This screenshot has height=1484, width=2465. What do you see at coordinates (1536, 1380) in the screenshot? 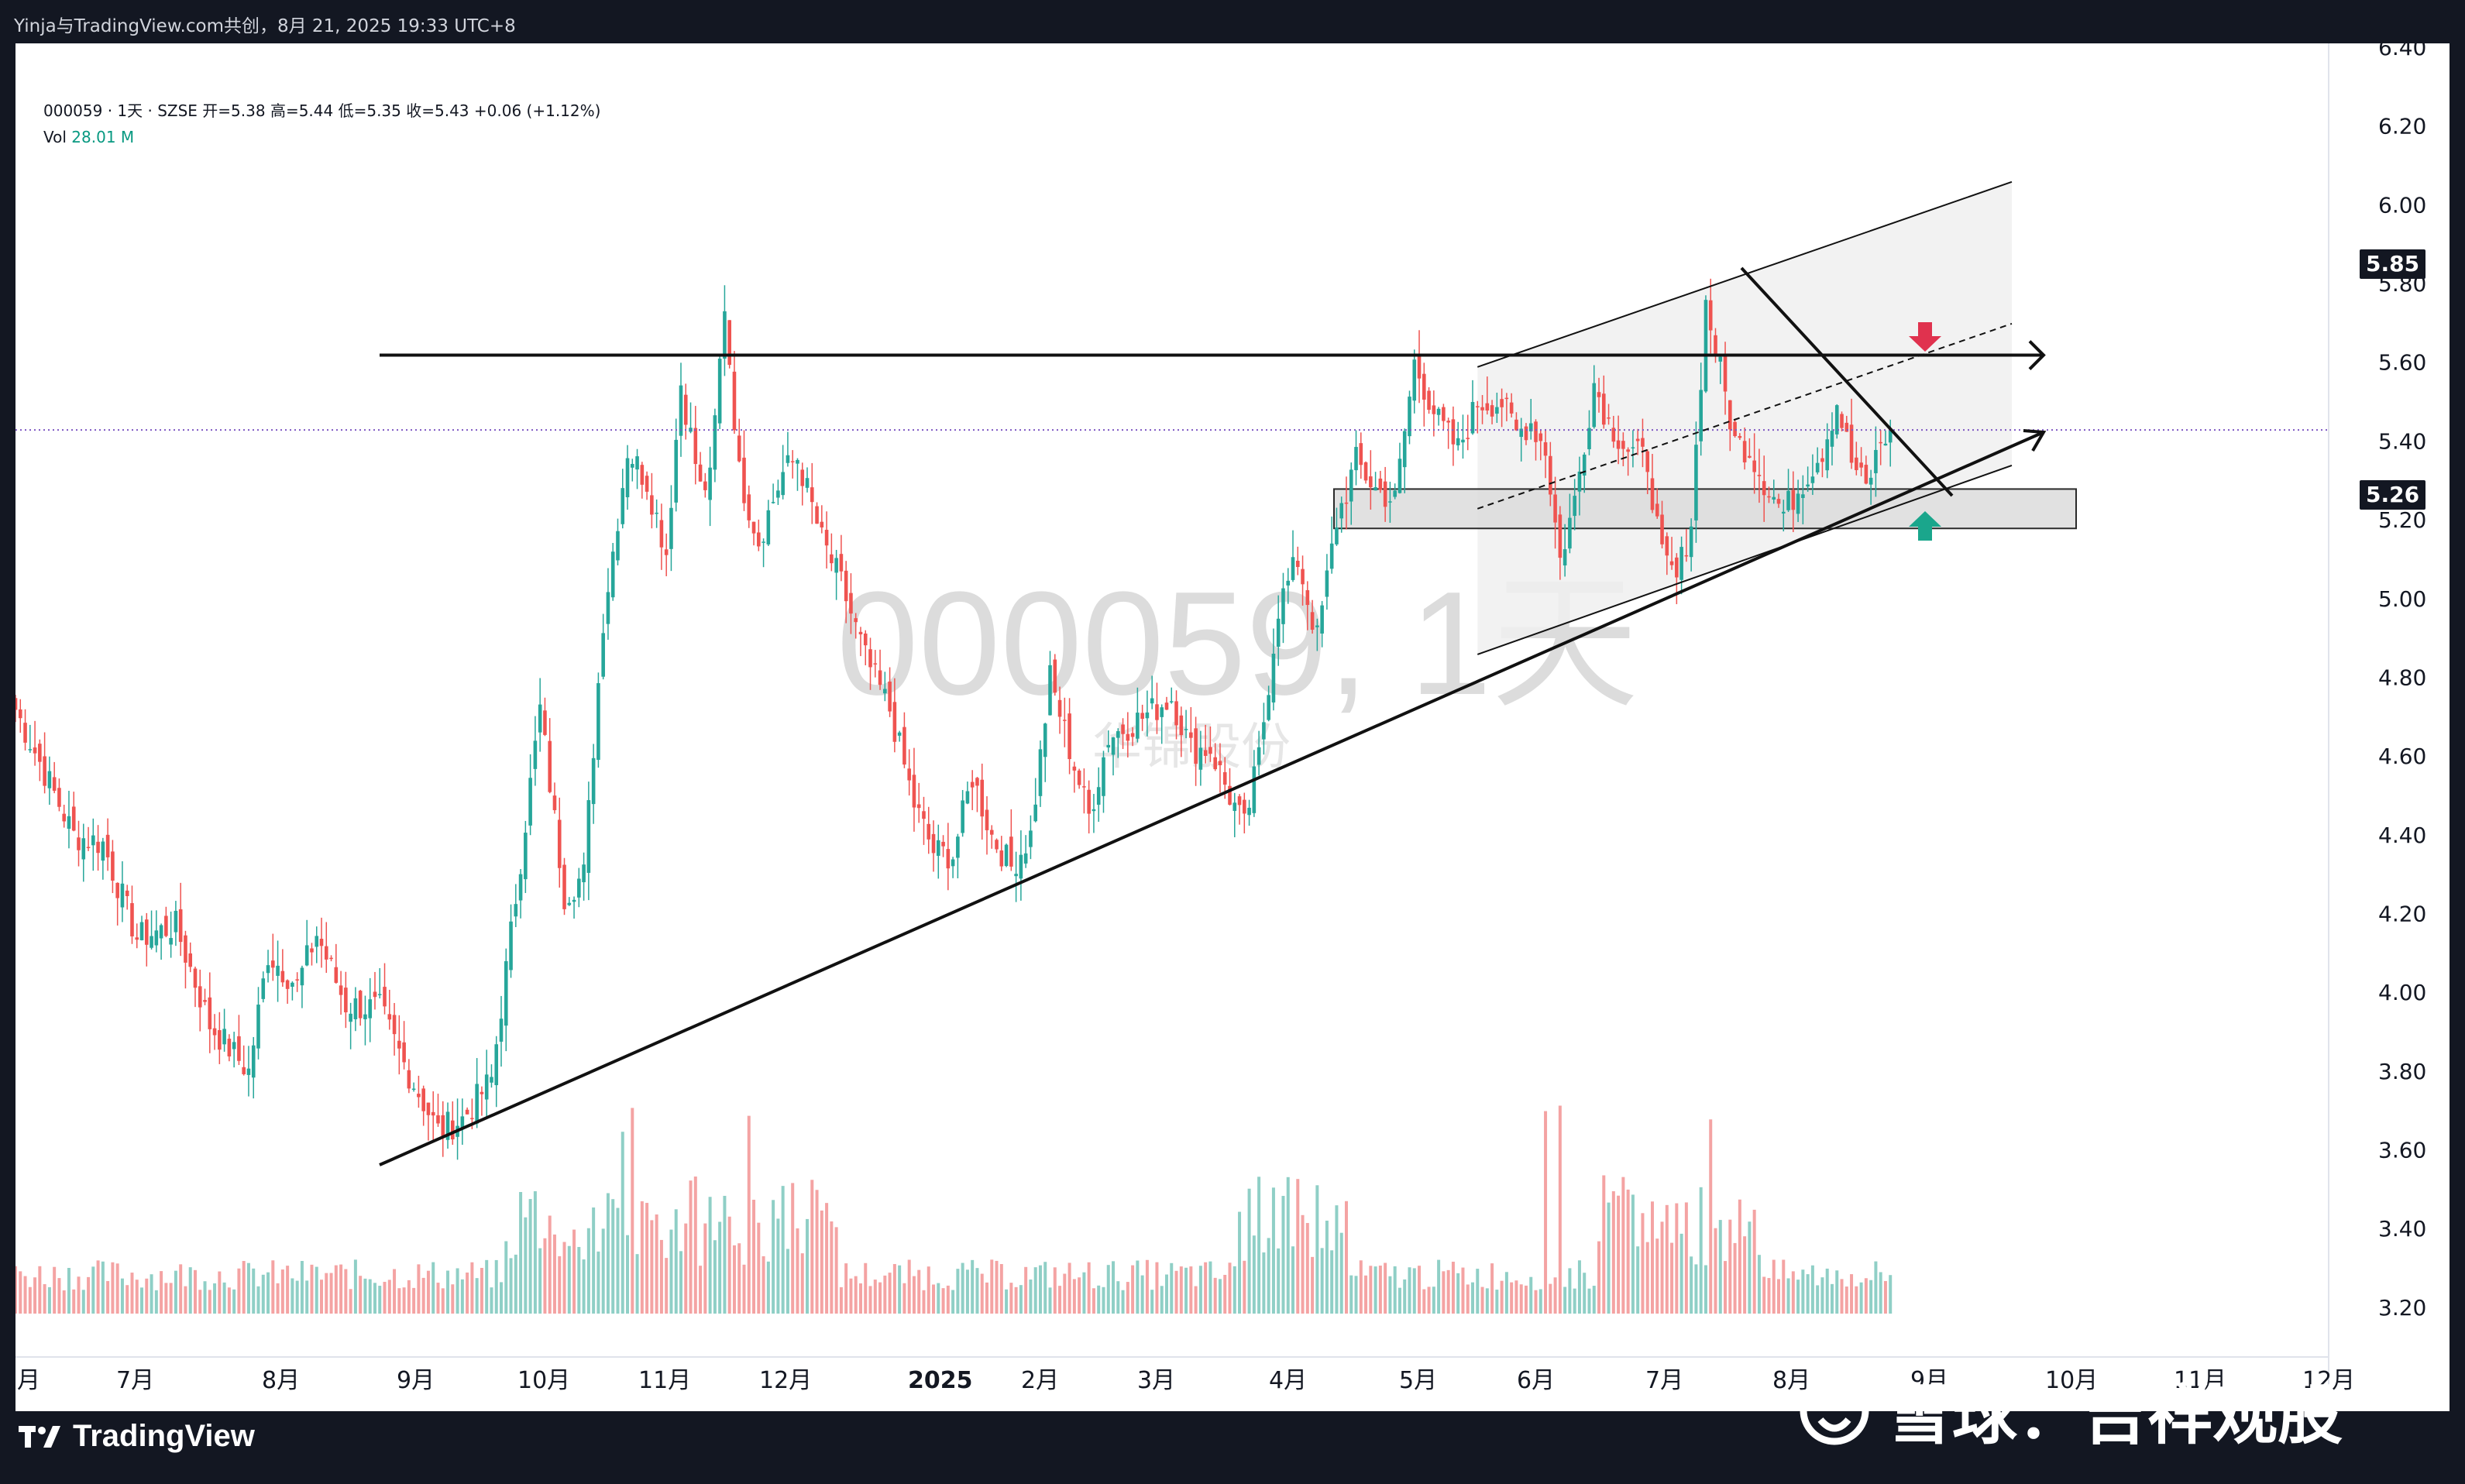
I see `time-tick-label: 6月` at bounding box center [1536, 1380].